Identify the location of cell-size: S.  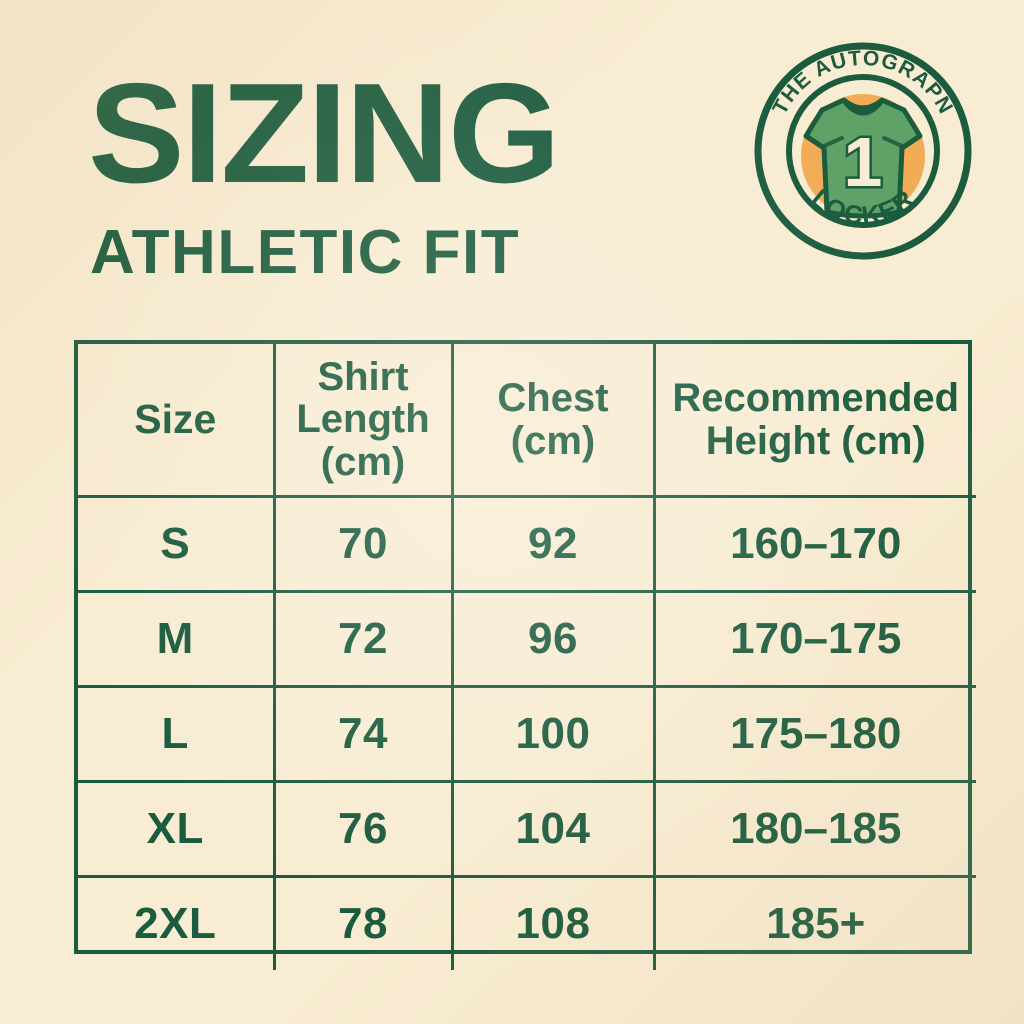
(177, 544).